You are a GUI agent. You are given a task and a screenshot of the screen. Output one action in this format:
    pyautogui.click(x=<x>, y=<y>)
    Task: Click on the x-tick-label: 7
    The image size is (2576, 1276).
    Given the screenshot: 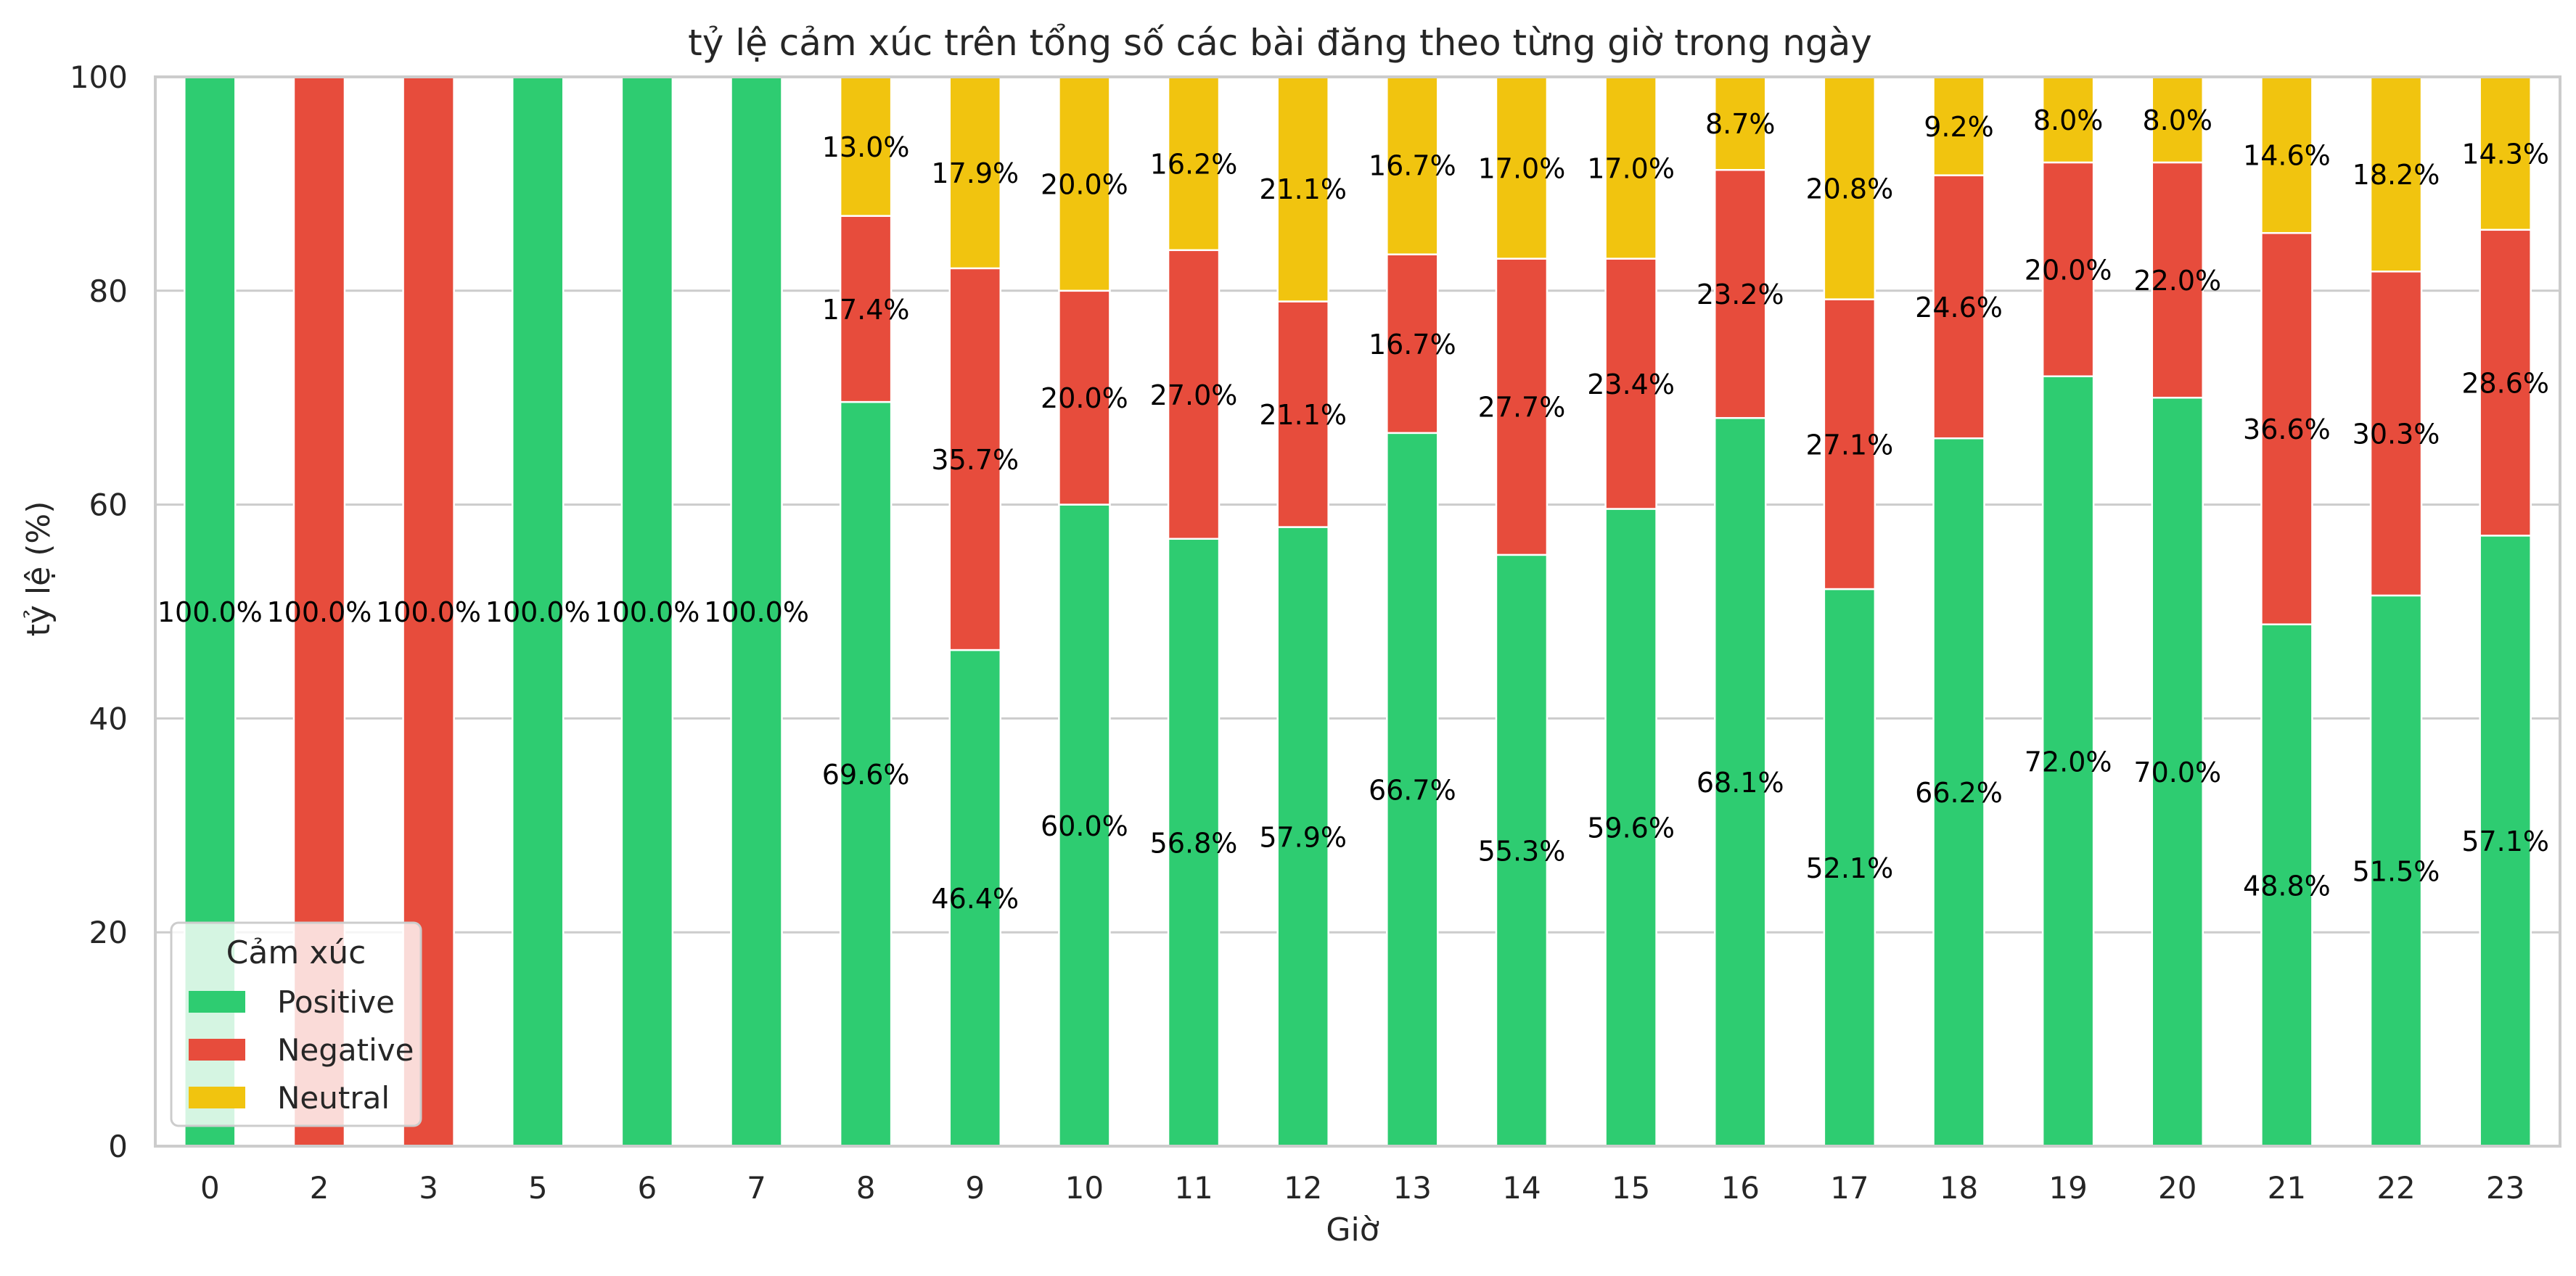 What is the action you would take?
    pyautogui.click(x=756, y=1188)
    